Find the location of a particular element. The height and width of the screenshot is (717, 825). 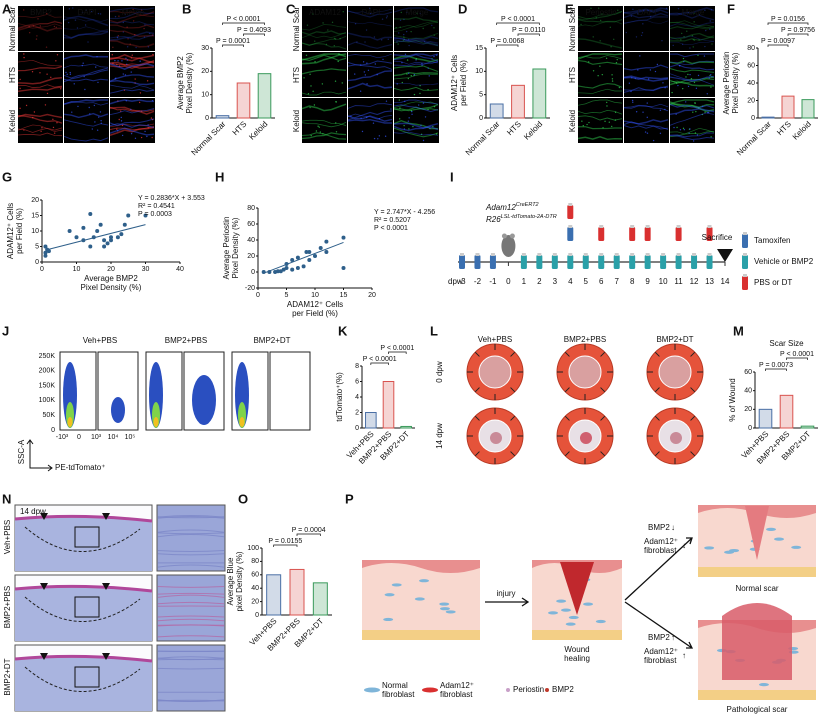

y-axis-label: Average Periostin is located at coordinates (226, 248).